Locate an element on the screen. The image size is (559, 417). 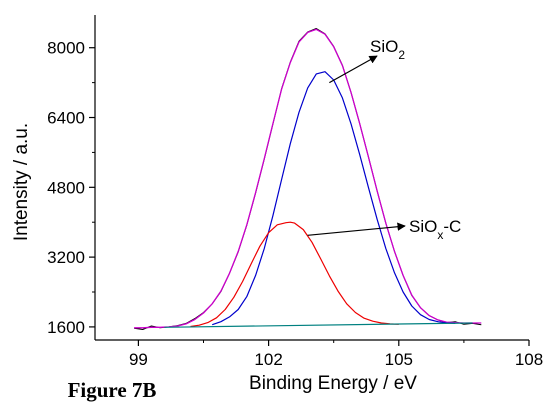
y-tick-label: 4800 is located at coordinates (66, 187).